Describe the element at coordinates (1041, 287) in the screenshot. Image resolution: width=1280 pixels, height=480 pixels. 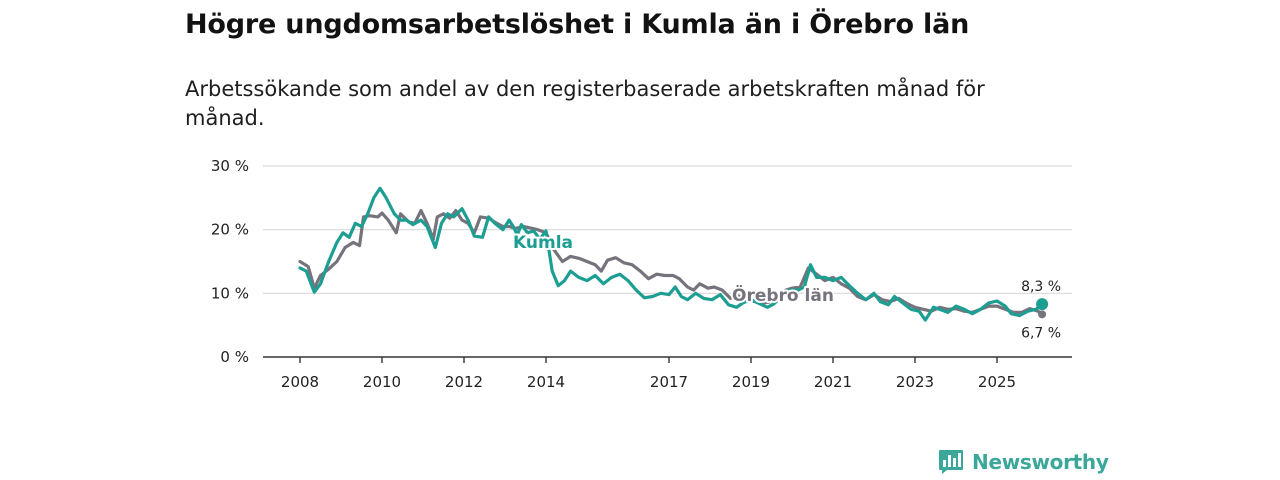
I see `end-value-kumla: 8,3 %` at that location.